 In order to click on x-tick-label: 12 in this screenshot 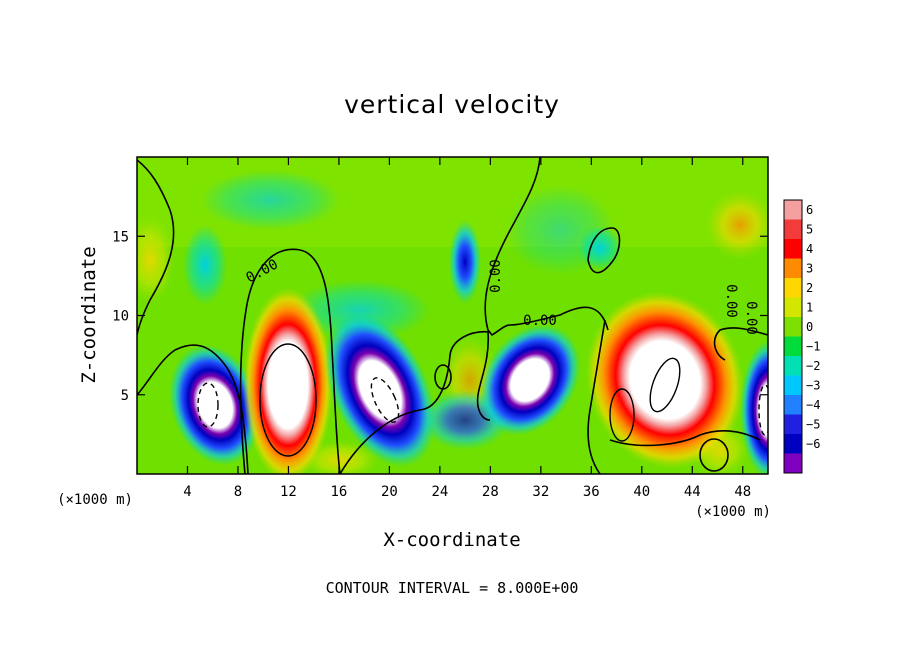, I will do `click(288, 492)`.